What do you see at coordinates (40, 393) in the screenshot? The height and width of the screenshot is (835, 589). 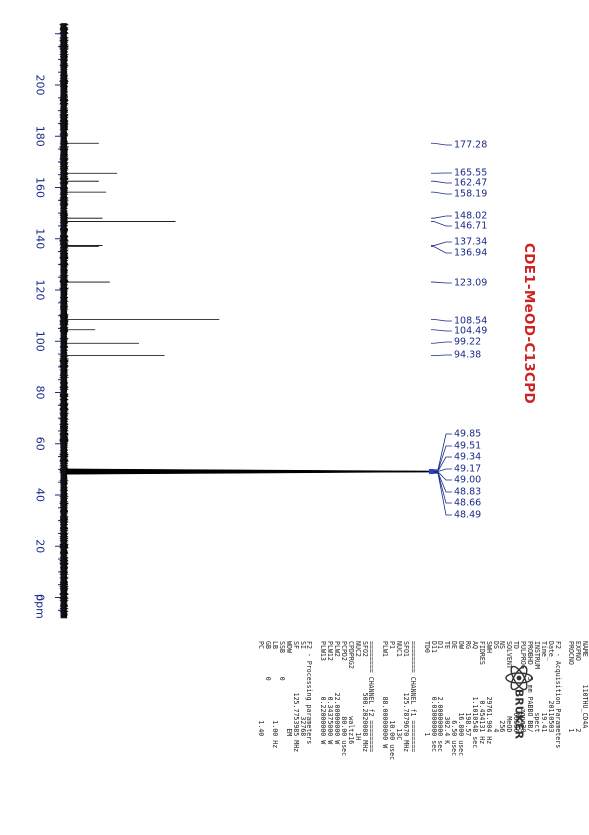 I see `axis-tick-label: 80` at bounding box center [40, 393].